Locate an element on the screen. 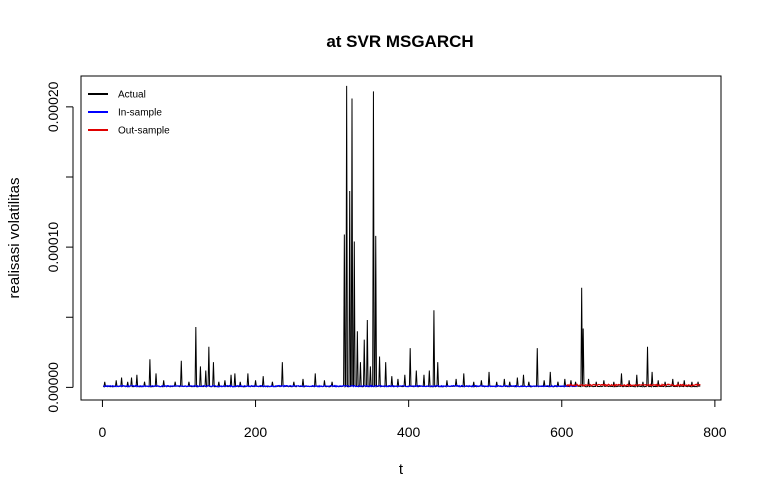 Image resolution: width=762 pixels, height=500 pixels. legend-label: In-sample is located at coordinates (140, 113).